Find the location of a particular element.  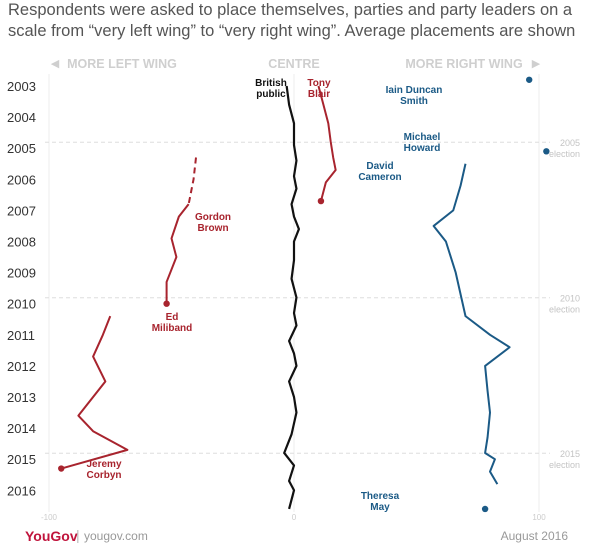

brown-line-dashed is located at coordinates (192, 181).